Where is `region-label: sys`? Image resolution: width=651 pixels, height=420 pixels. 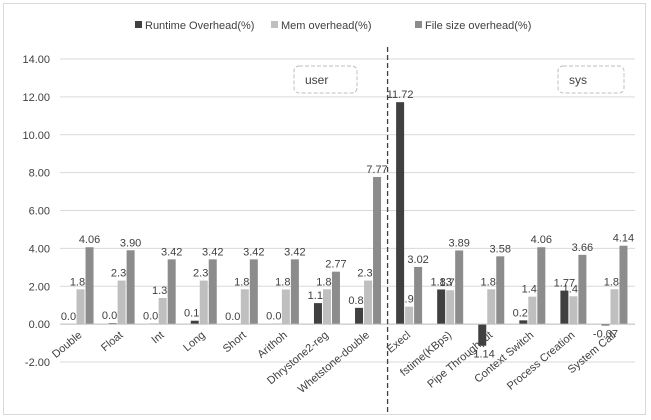
region-label: sys is located at coordinates (578, 80).